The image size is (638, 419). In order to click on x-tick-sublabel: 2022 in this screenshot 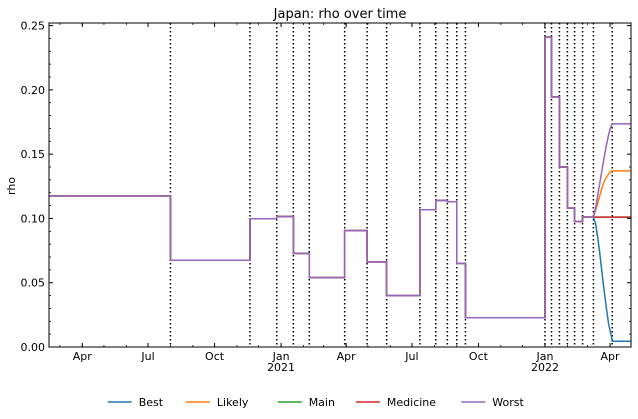, I will do `click(545, 367)`.